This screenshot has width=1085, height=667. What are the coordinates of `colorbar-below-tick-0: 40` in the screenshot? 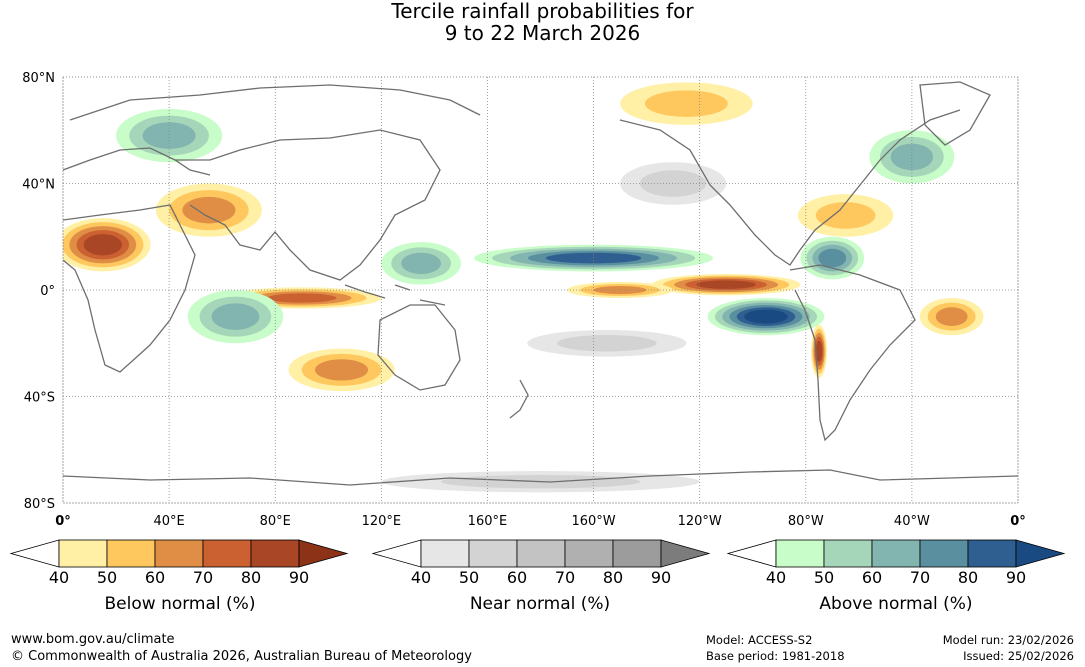 It's located at (59, 577).